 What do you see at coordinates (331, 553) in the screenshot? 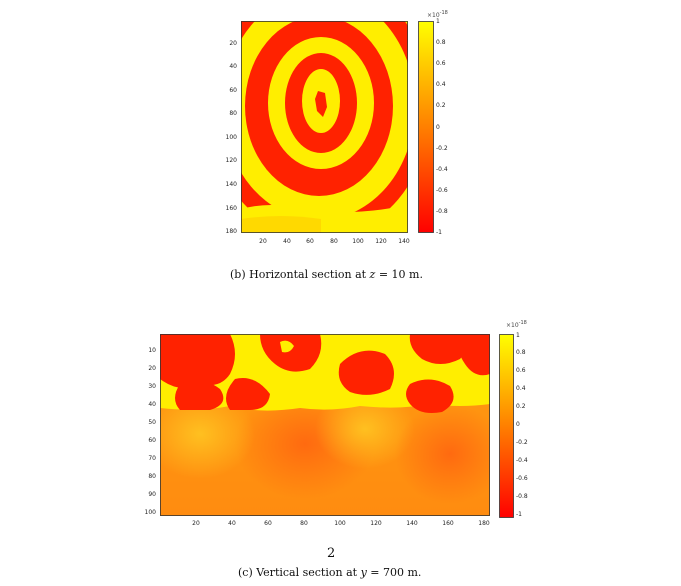
I see `page-number: 2` at bounding box center [331, 553].